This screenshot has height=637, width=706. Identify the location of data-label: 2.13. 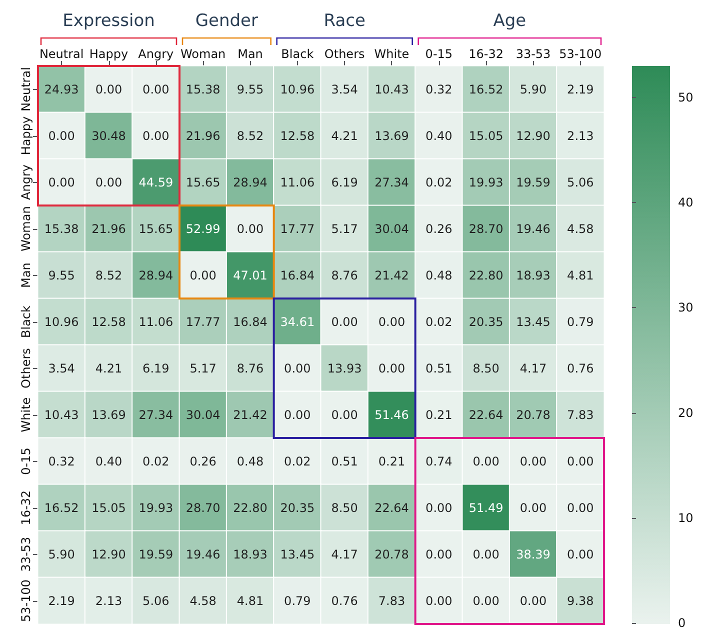
(108, 601).